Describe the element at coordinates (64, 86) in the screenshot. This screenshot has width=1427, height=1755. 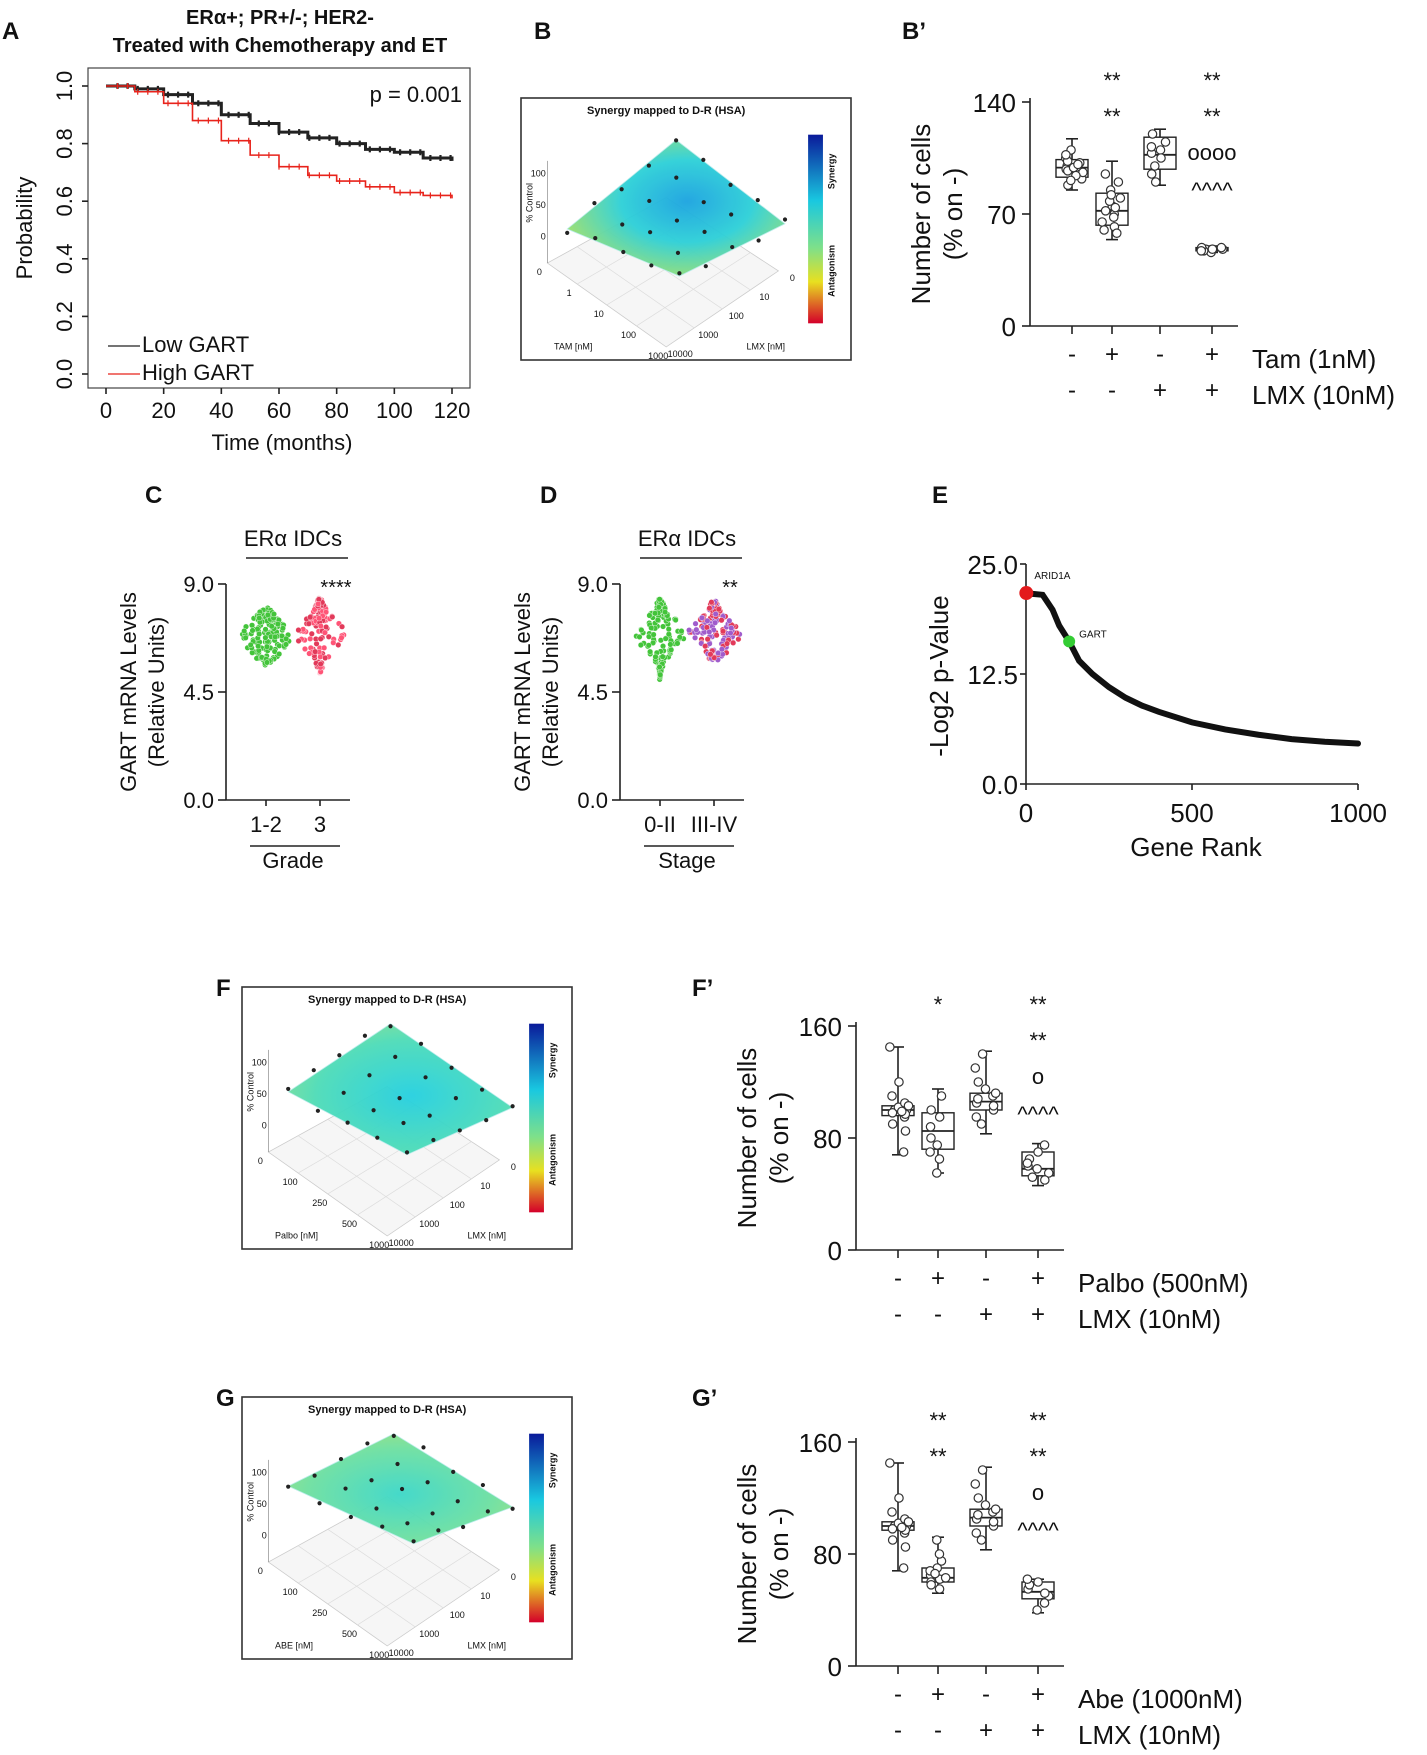
I see `km-y-tick-label: 1.0` at that location.